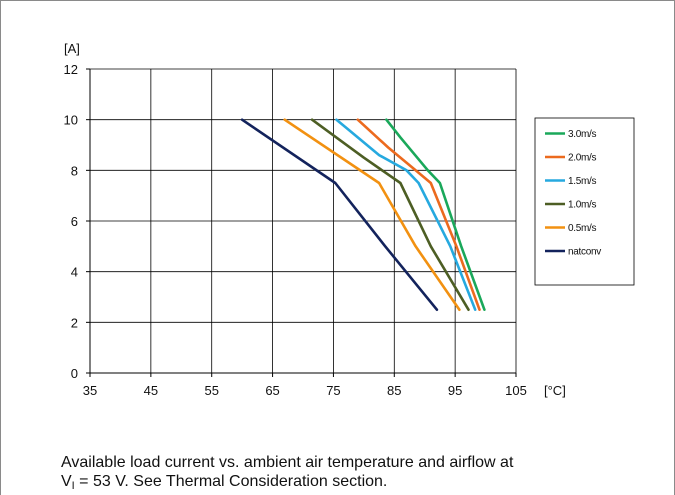 This screenshot has width=675, height=495. I want to click on x-tick-label: 65, so click(272, 390).